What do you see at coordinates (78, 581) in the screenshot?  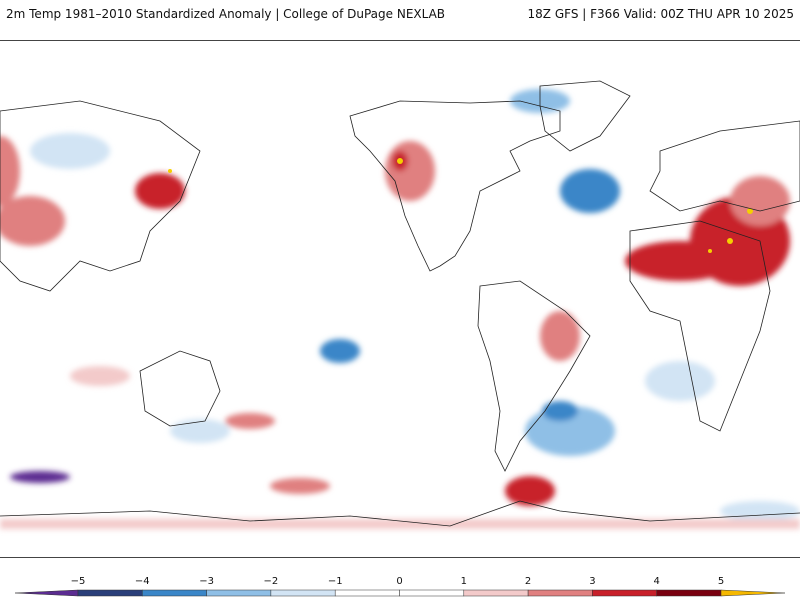 I see `colorbar-tick-label: −5` at bounding box center [78, 581].